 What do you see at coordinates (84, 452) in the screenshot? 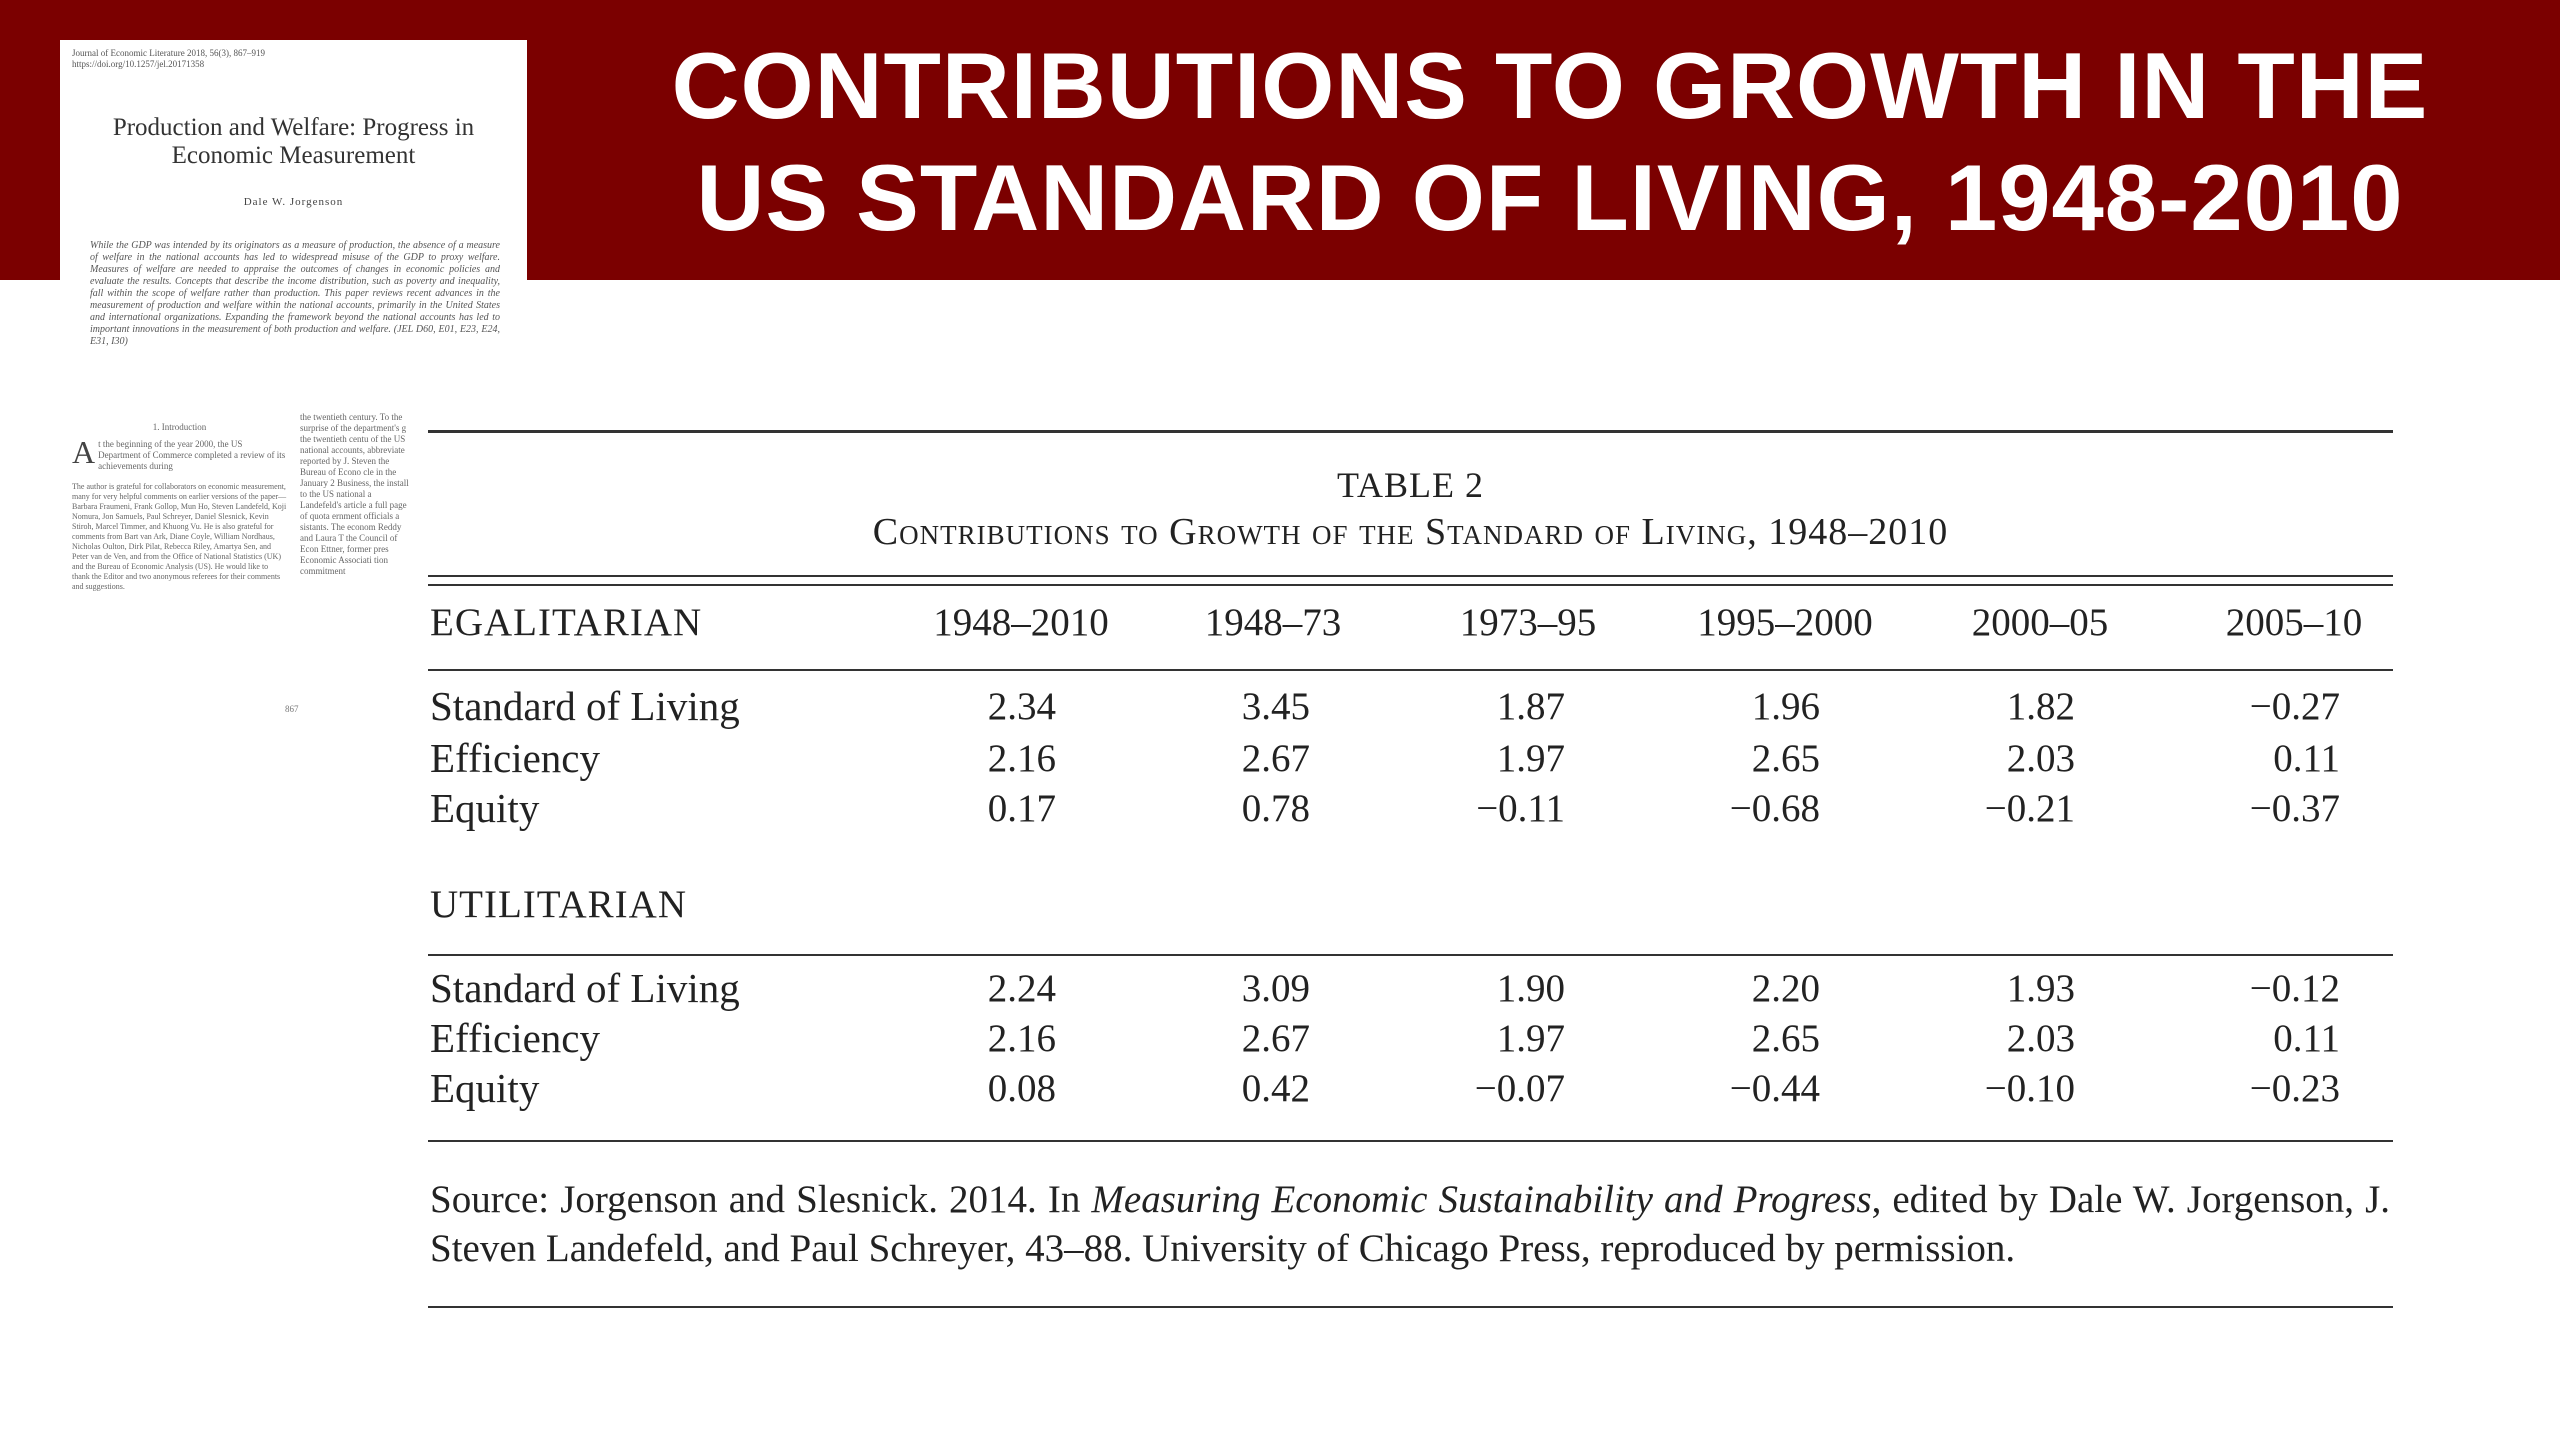
I see `dropcap: A` at bounding box center [84, 452].